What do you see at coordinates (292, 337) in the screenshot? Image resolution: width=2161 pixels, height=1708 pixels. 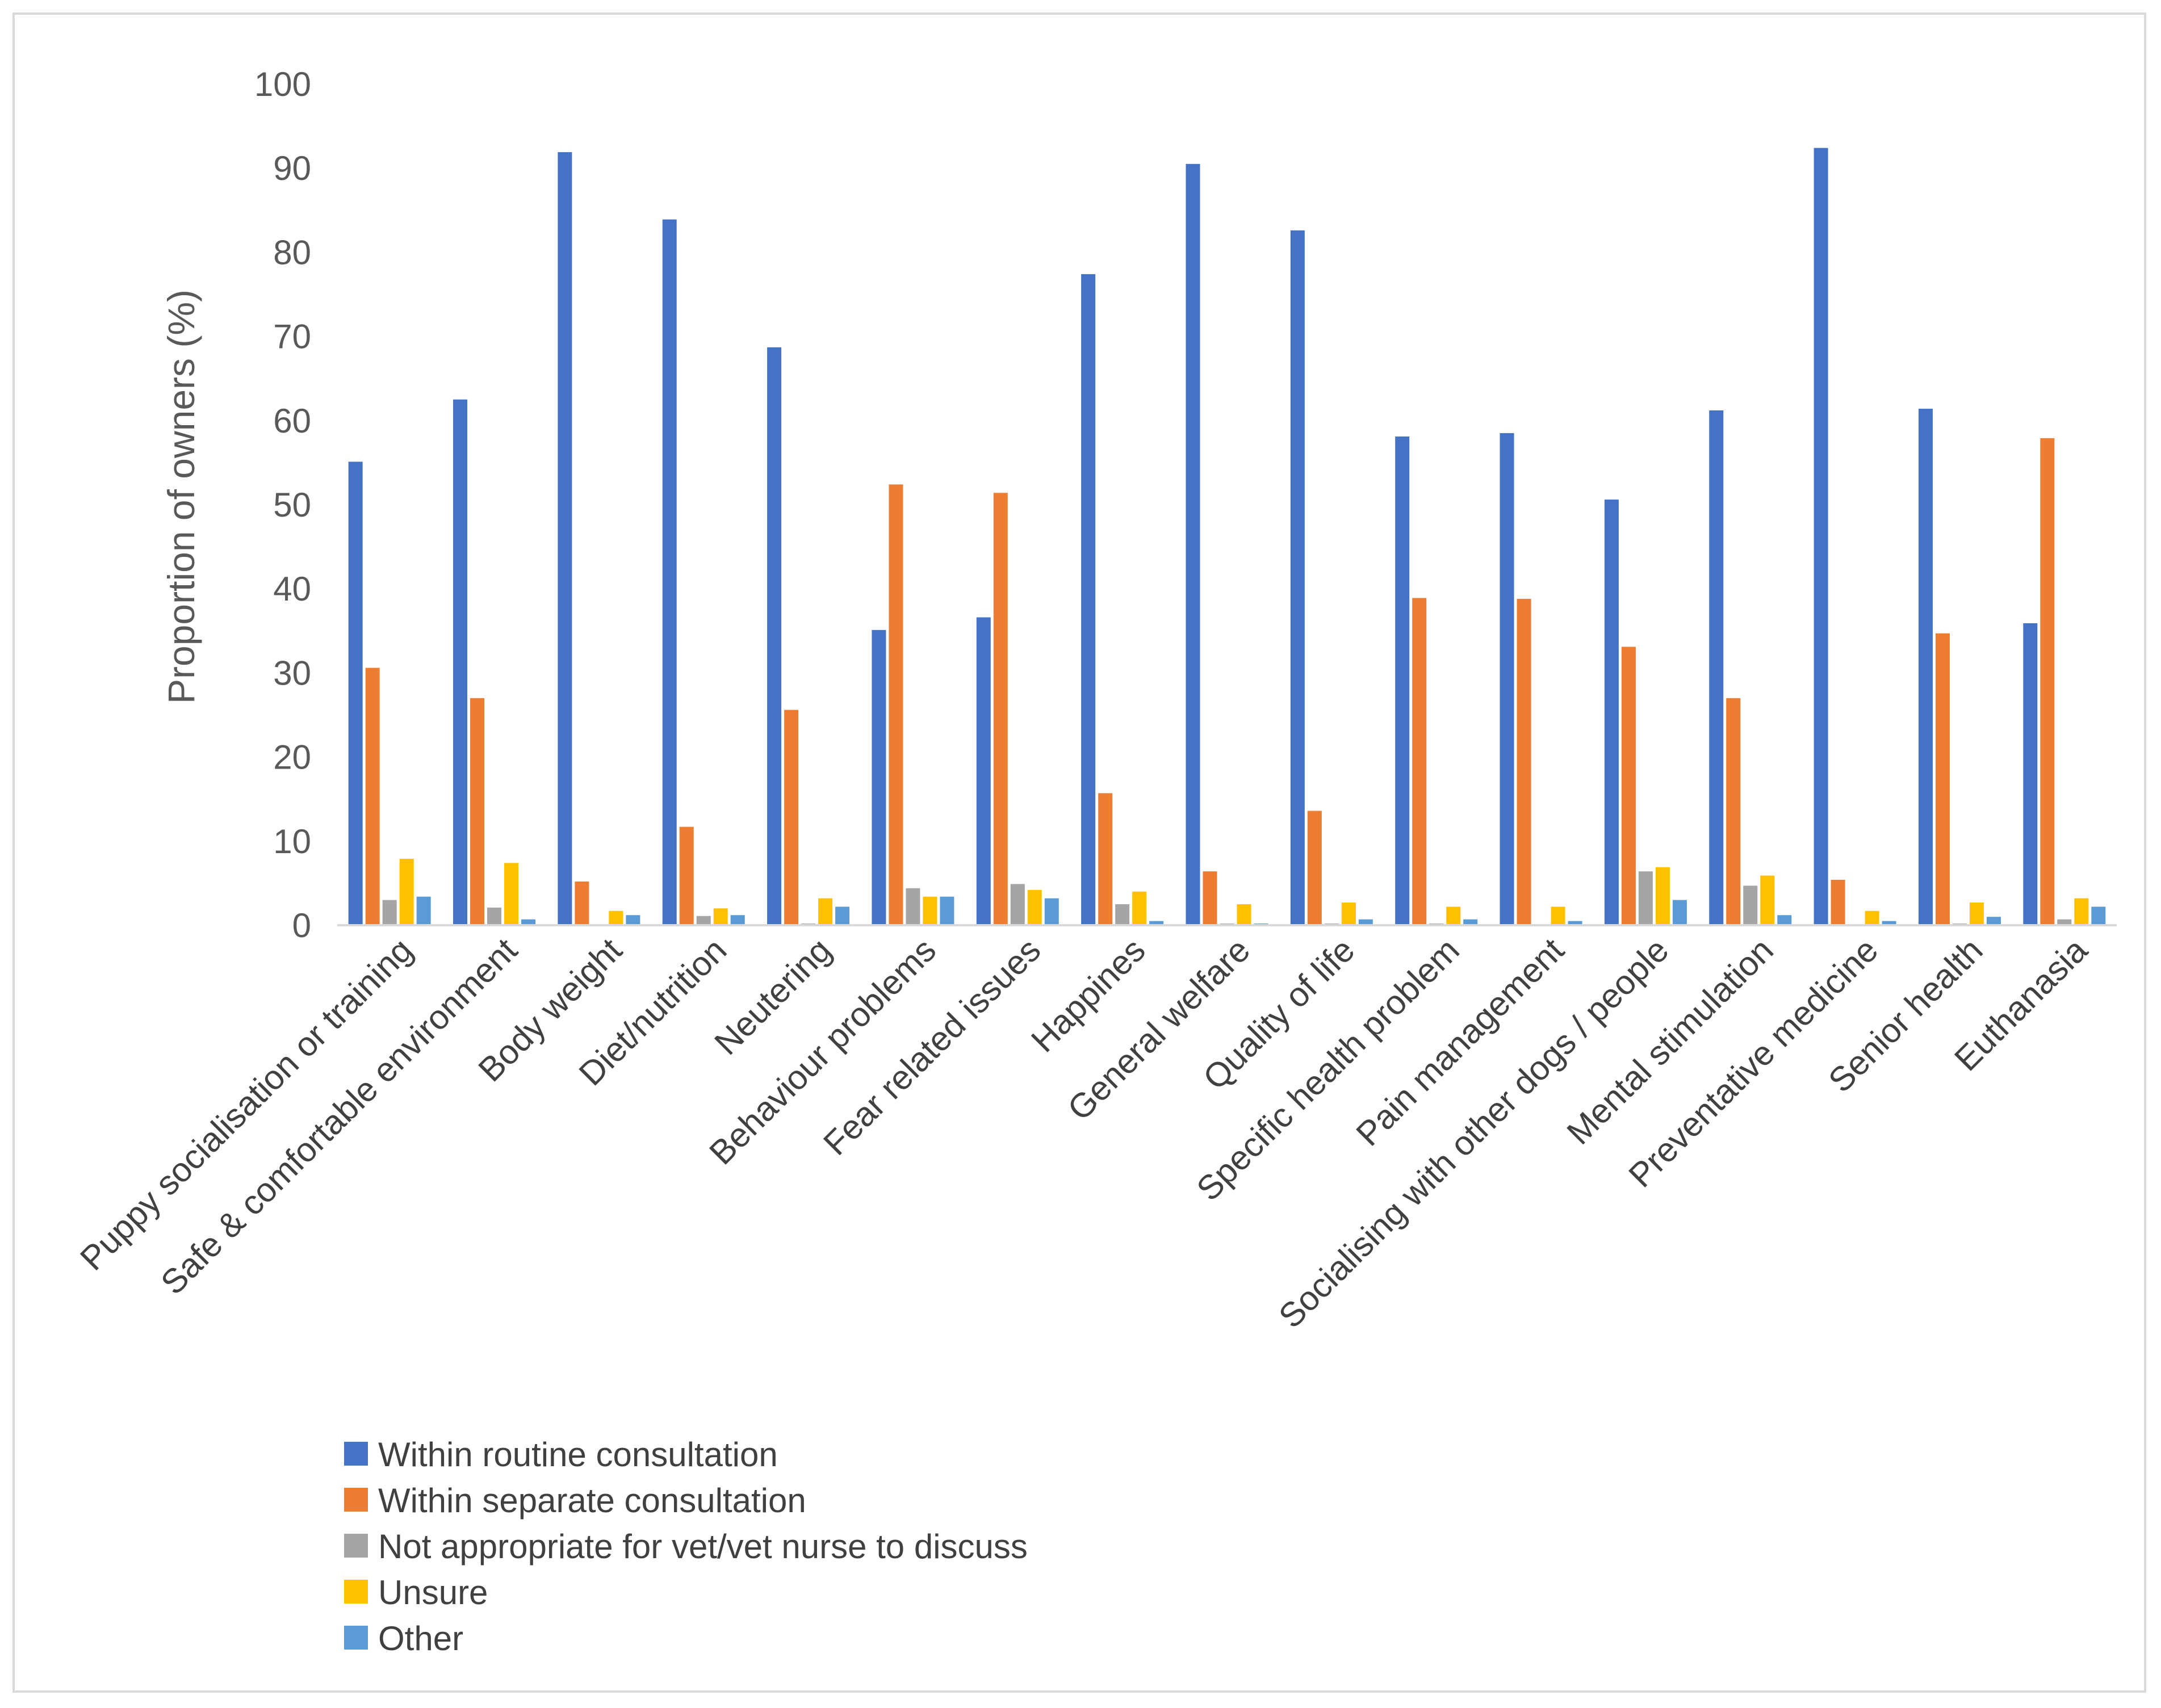 I see `y-tick-label: 70` at bounding box center [292, 337].